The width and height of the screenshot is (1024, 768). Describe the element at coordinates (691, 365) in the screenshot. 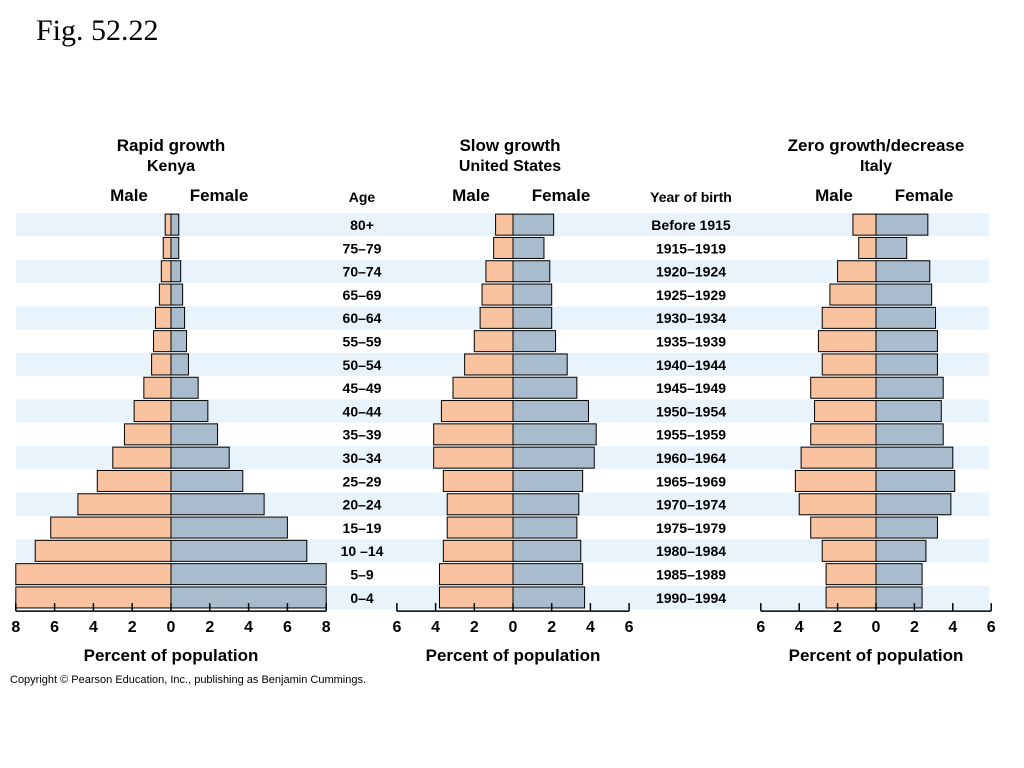

I see `birth-year-label: 1940–1944` at that location.